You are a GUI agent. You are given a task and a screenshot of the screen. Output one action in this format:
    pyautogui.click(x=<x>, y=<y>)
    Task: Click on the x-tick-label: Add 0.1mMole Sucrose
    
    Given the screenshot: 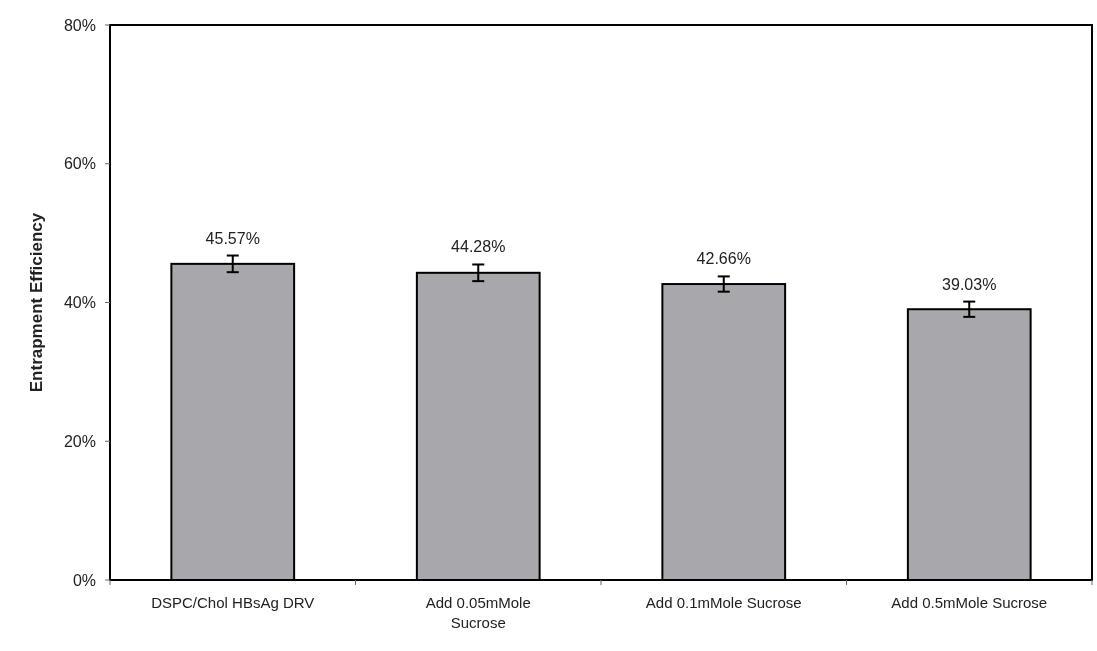 What is the action you would take?
    pyautogui.click(x=723, y=602)
    